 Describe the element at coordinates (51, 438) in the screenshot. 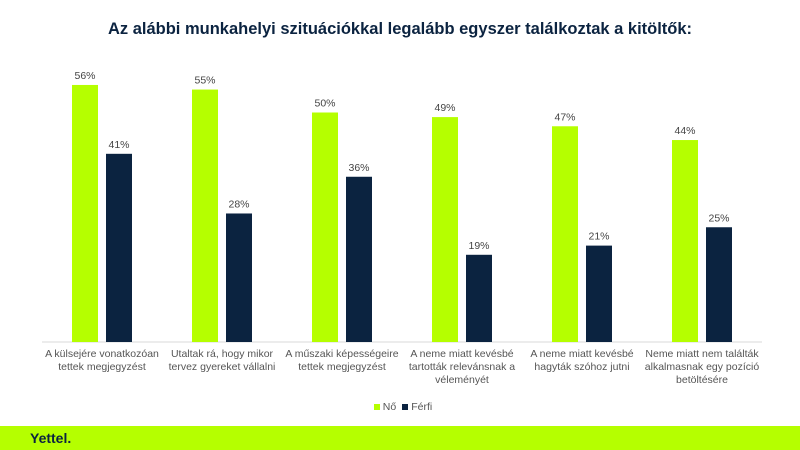

I see `yettel-logo: Yettel.` at that location.